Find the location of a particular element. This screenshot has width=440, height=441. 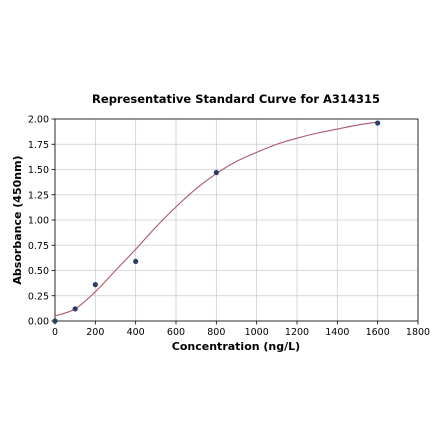

x-tick-label: 800 is located at coordinates (216, 332).